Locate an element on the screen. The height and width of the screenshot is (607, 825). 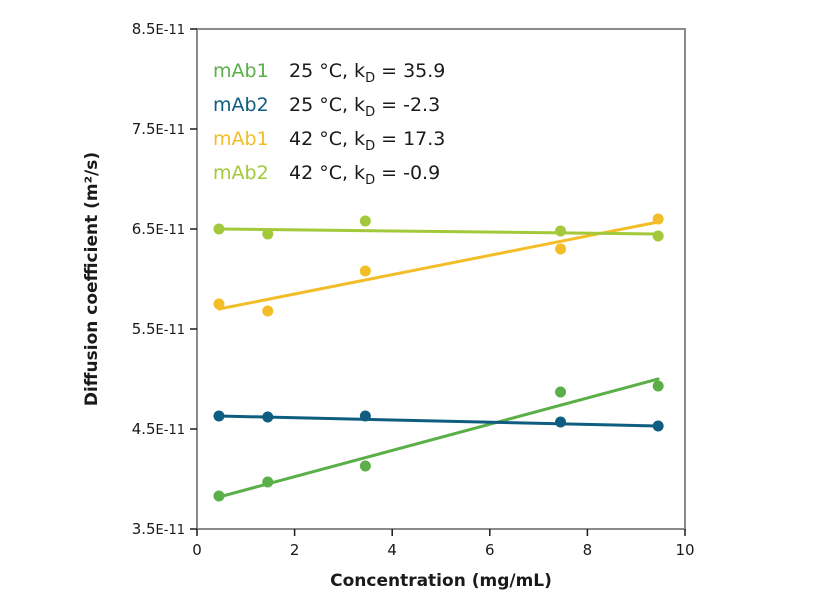
y-tick-base: 7.5 is located at coordinates (144, 129).